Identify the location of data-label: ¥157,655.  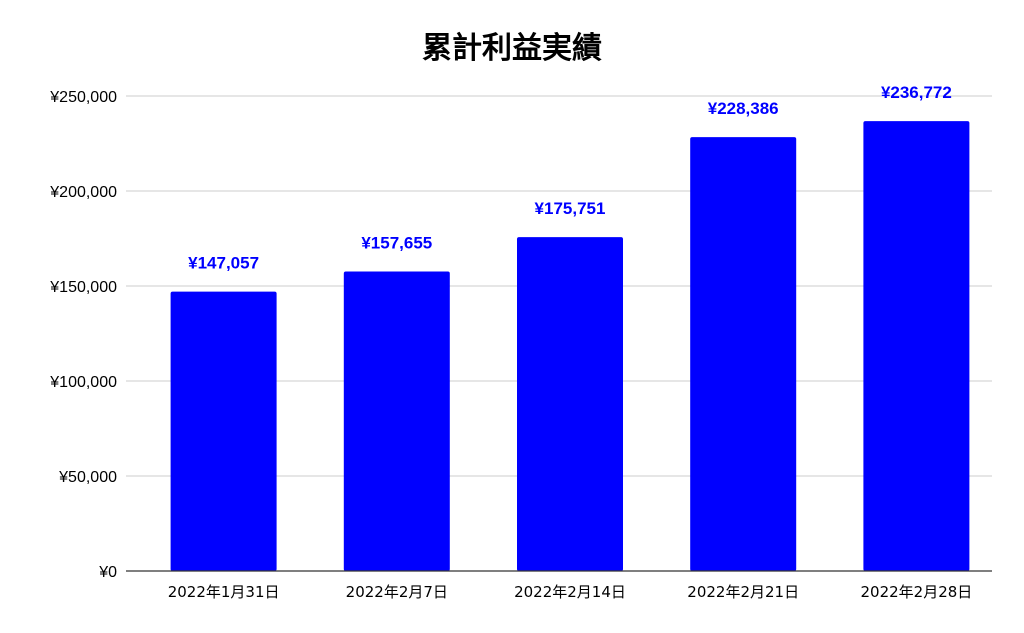
(396, 242).